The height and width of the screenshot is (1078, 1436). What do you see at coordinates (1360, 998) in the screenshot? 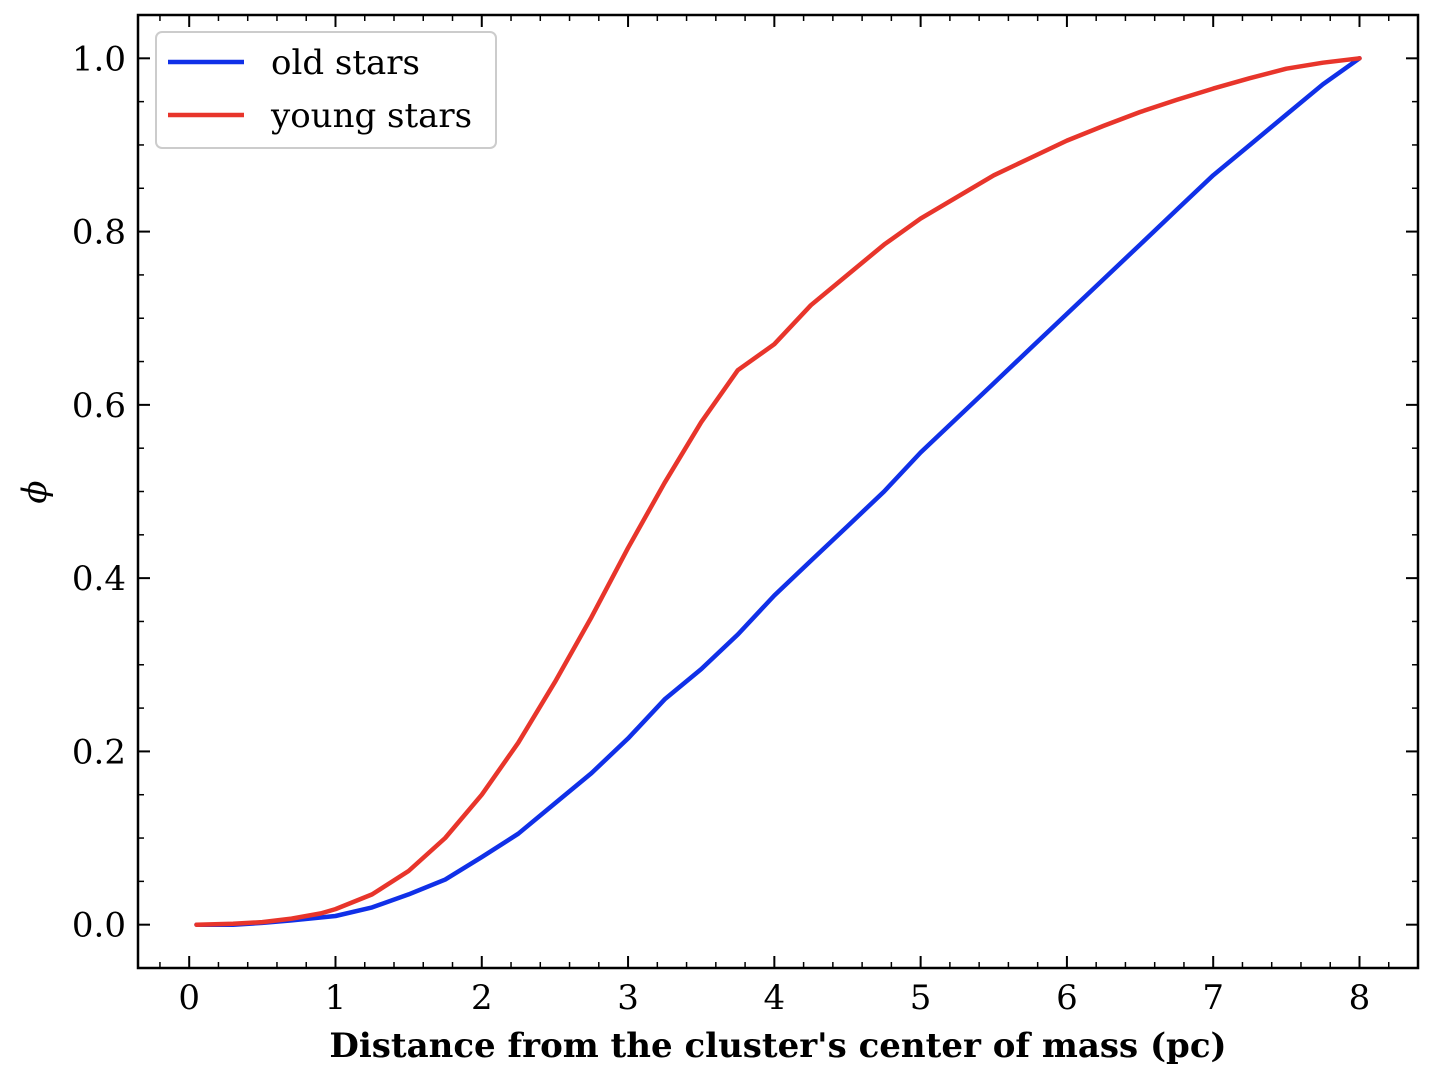
I see `x-tick-label: 8` at bounding box center [1360, 998].